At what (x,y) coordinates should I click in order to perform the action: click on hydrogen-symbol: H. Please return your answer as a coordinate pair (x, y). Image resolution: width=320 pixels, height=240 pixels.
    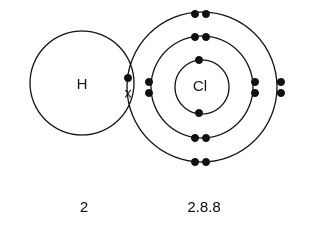
    Looking at the image, I should click on (82, 84).